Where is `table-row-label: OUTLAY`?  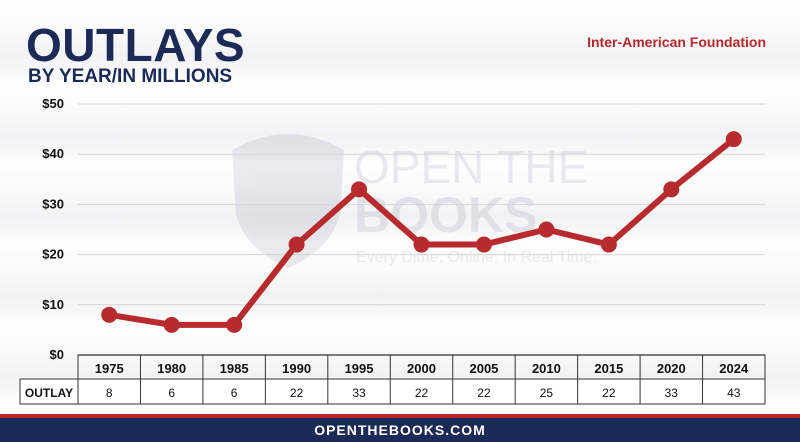 table-row-label: OUTLAY is located at coordinates (49, 393).